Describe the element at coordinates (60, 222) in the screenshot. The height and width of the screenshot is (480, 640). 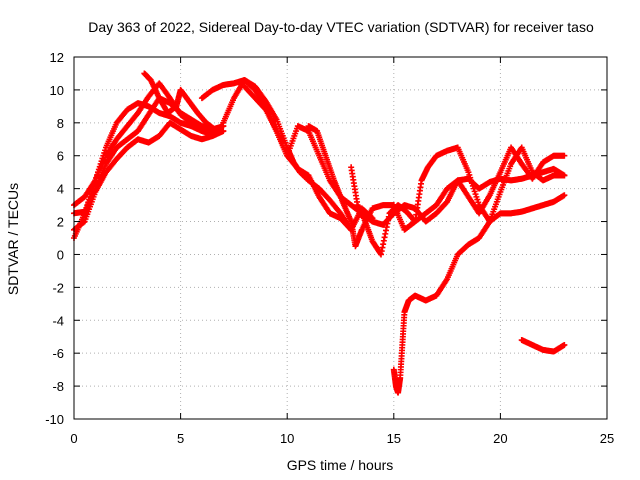
I see `y-tick-label: 2` at that location.